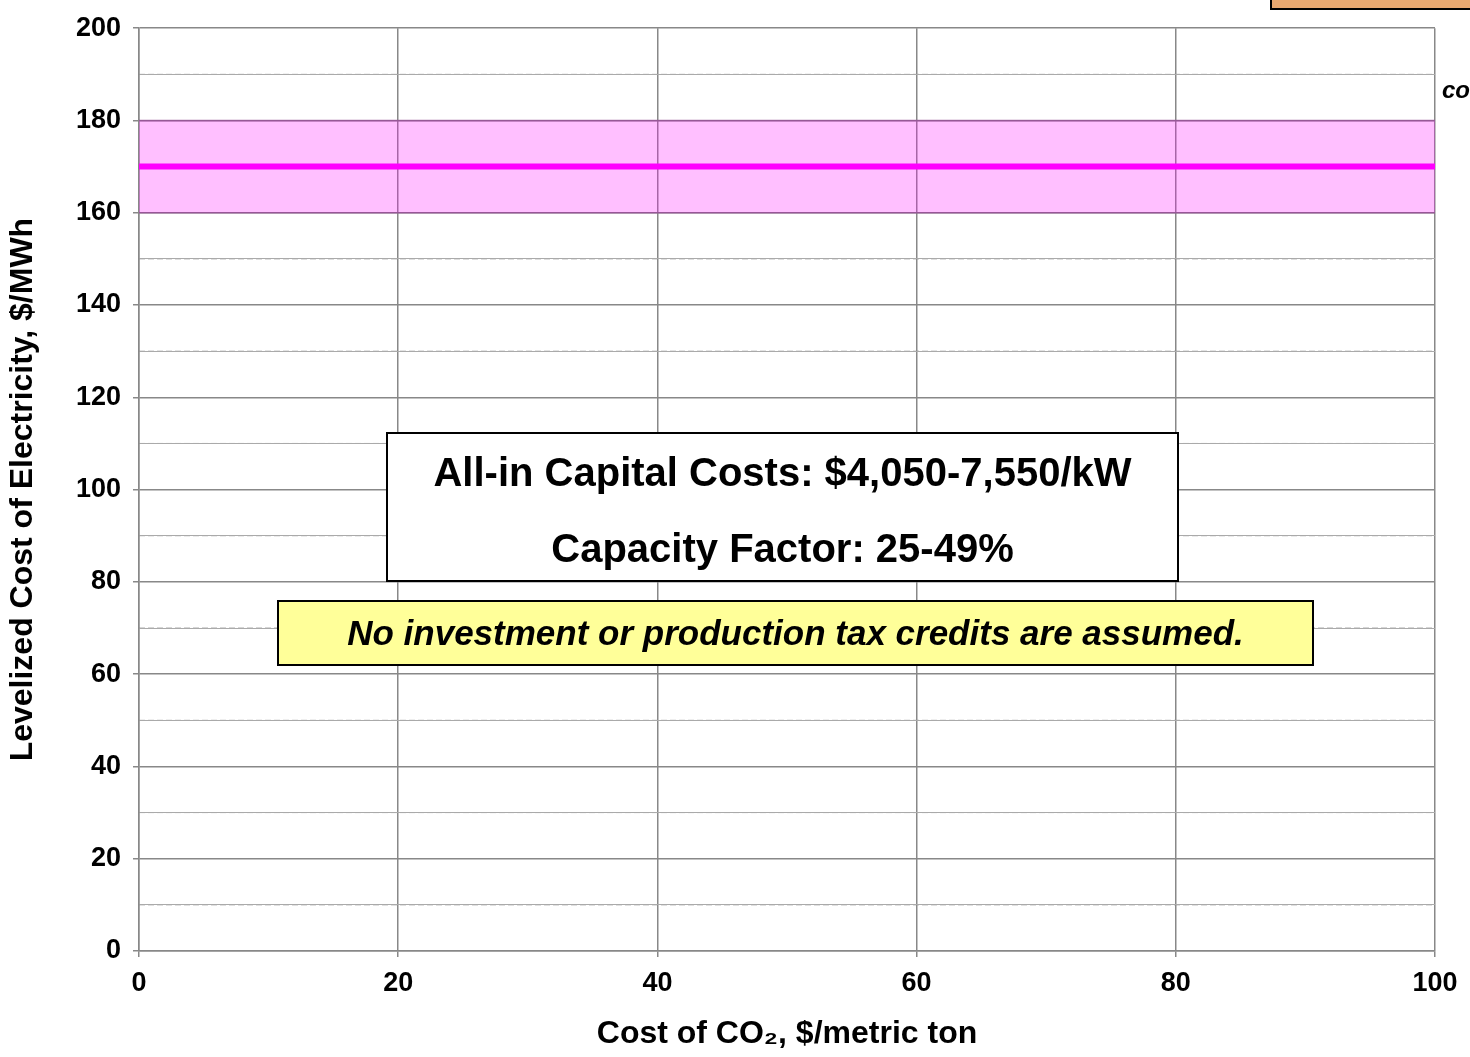 The width and height of the screenshot is (1470, 1057). What do you see at coordinates (782, 507) in the screenshot?
I see `text-box: All-in Capital Costs: $4,050-7,550/kW Capacity Factor: 25-49%` at bounding box center [782, 507].